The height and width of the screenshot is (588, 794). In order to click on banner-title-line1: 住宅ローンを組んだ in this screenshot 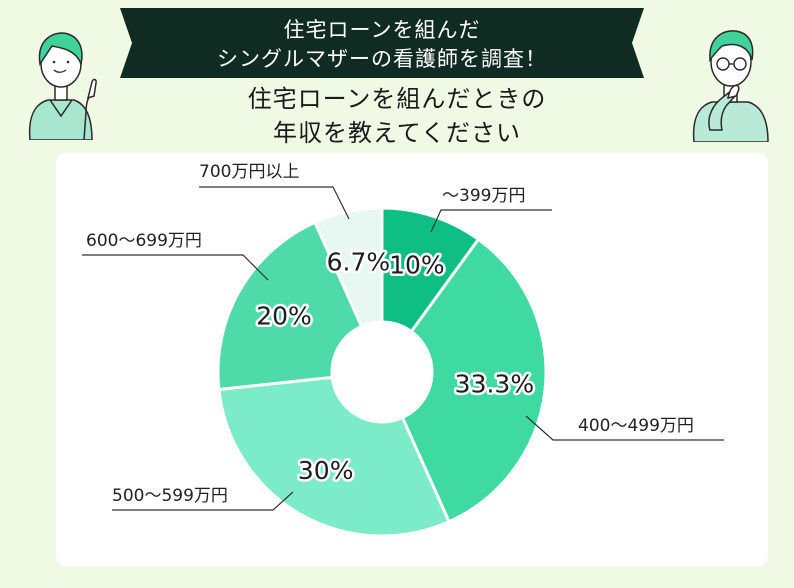, I will do `click(382, 30)`.